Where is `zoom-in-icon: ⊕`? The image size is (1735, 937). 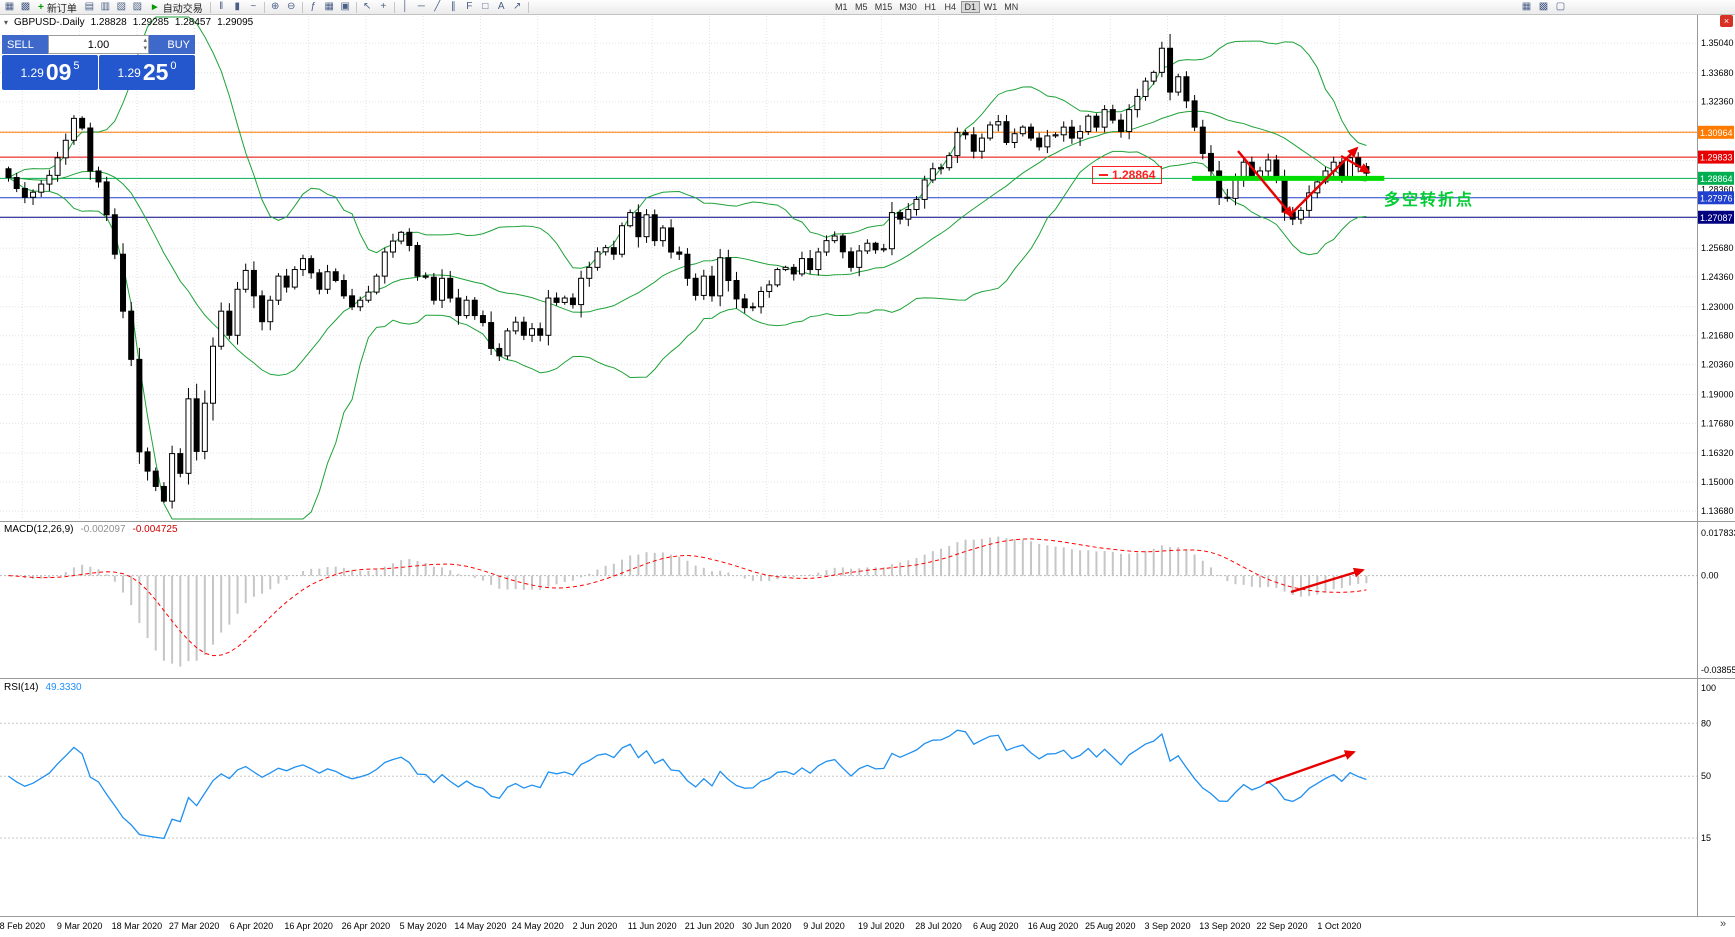 zoom-in-icon: ⊕ is located at coordinates (275, 6).